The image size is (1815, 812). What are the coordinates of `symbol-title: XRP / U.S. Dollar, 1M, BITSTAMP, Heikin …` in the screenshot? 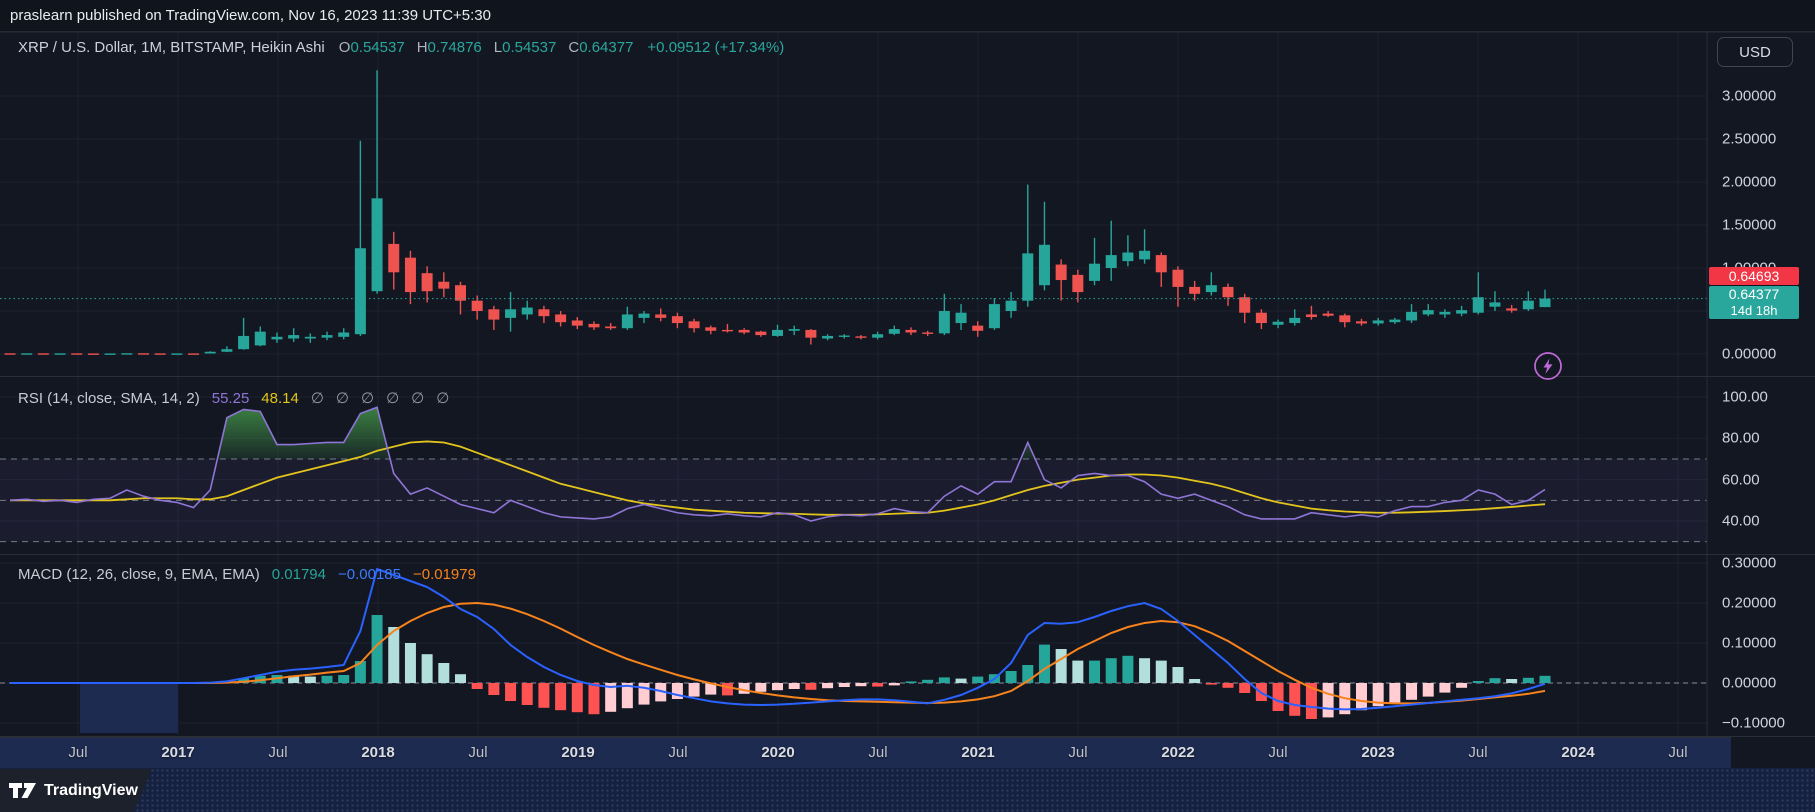 It's located at (171, 47).